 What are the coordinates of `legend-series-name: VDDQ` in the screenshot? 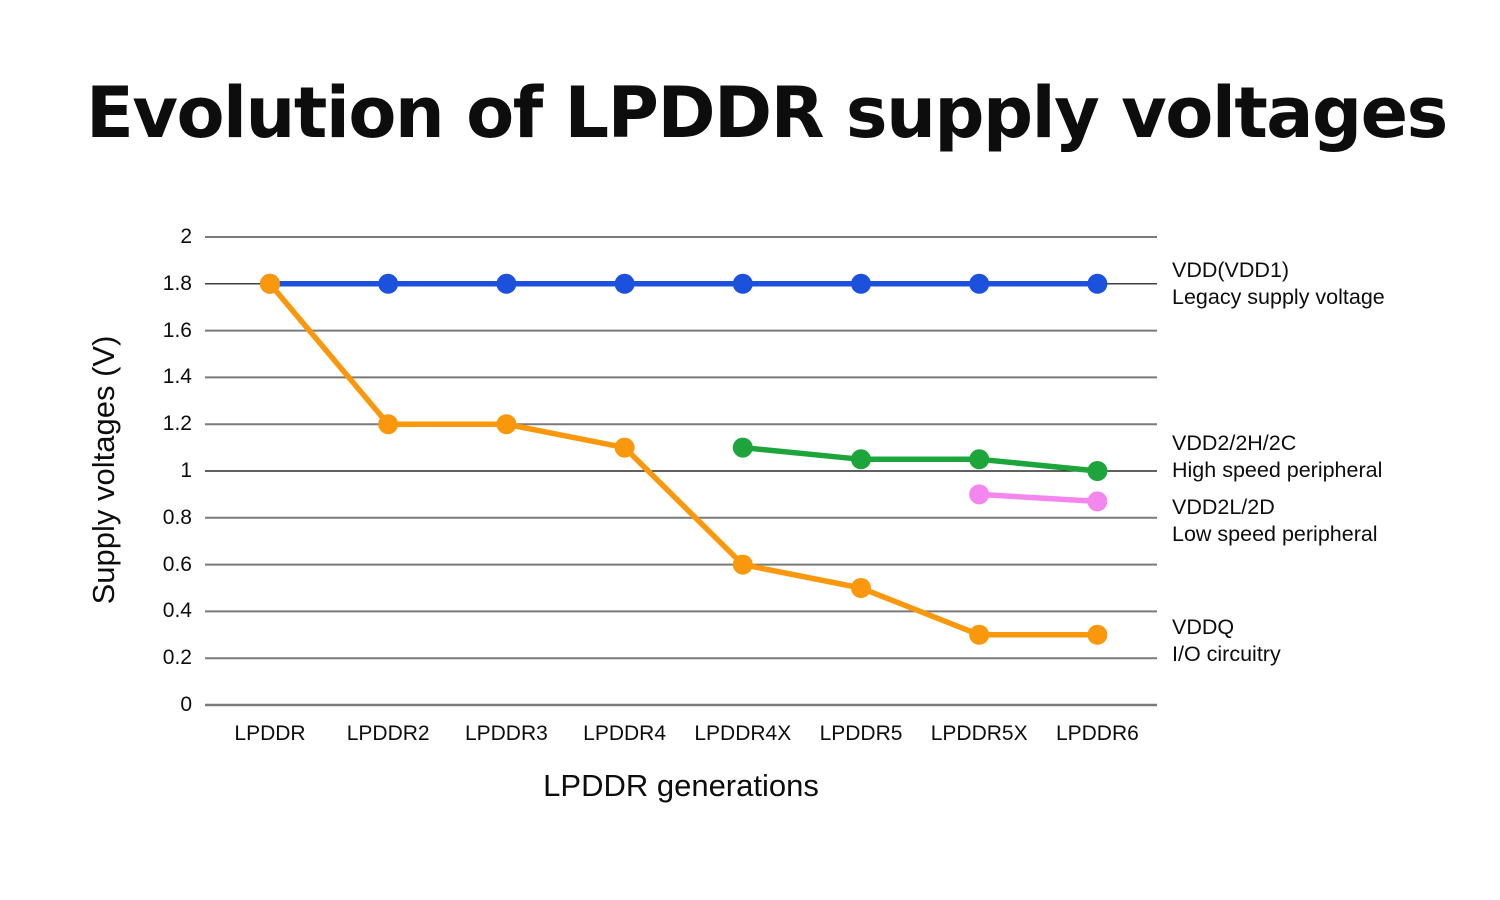 It's located at (1203, 626).